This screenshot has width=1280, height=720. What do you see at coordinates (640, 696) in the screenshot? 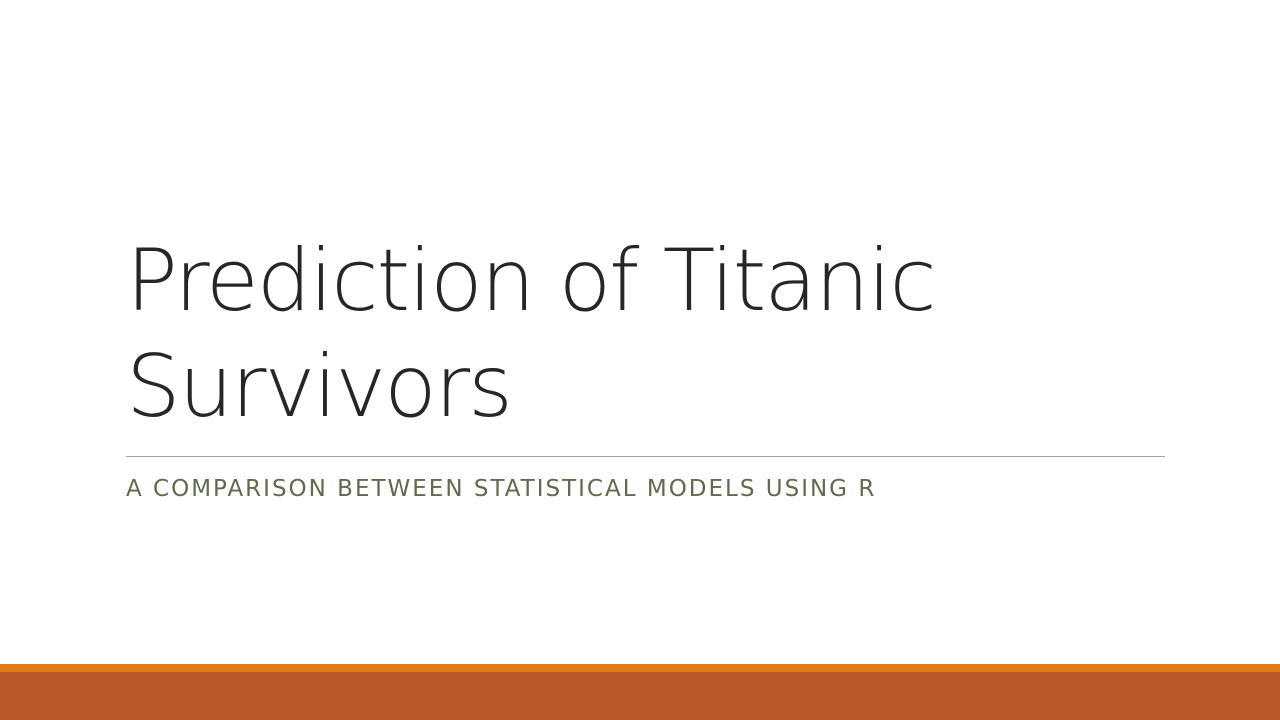
I see `footer-band` at bounding box center [640, 696].